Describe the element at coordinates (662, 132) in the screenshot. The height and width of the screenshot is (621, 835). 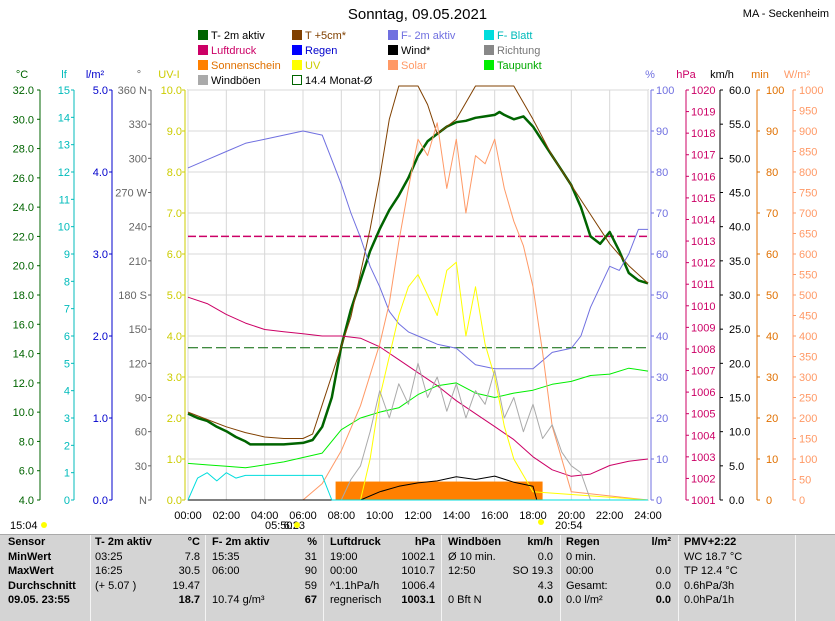
I see `feuchte-tick-label: 90` at that location.